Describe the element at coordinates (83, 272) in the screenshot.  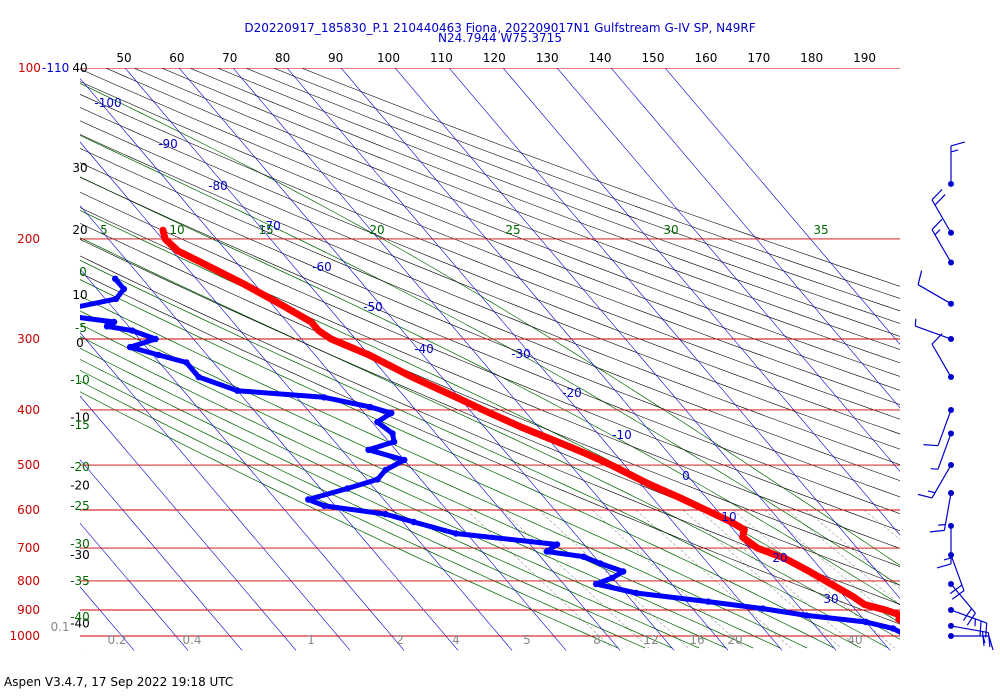
I see `moist-adiabat-label: 0` at that location.